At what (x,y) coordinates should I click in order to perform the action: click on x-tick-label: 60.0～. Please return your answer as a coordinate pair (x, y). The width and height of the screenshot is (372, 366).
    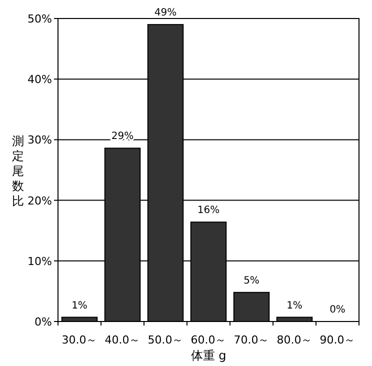
    Looking at the image, I should click on (208, 340).